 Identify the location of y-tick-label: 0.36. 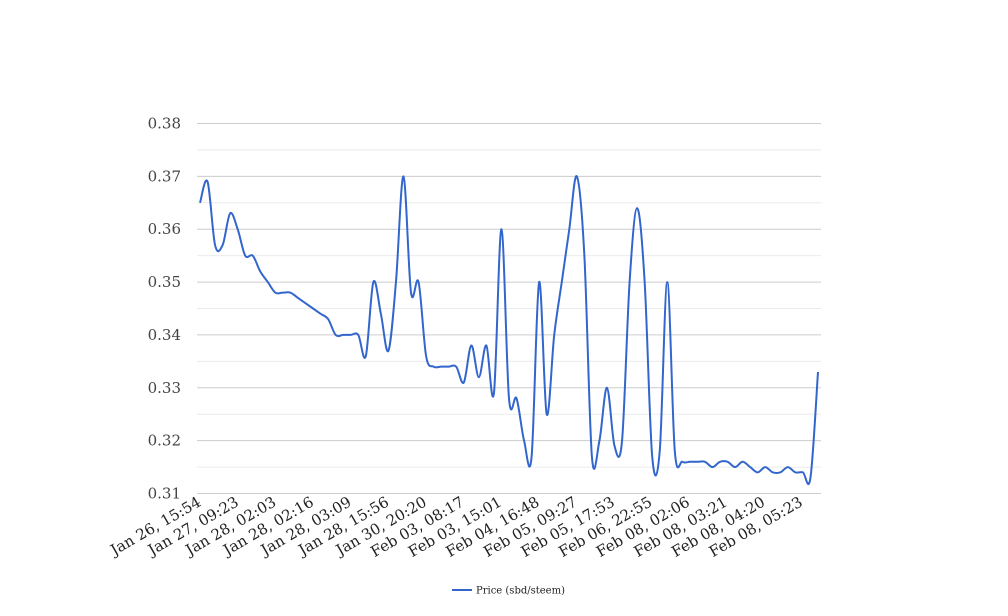
(164, 229).